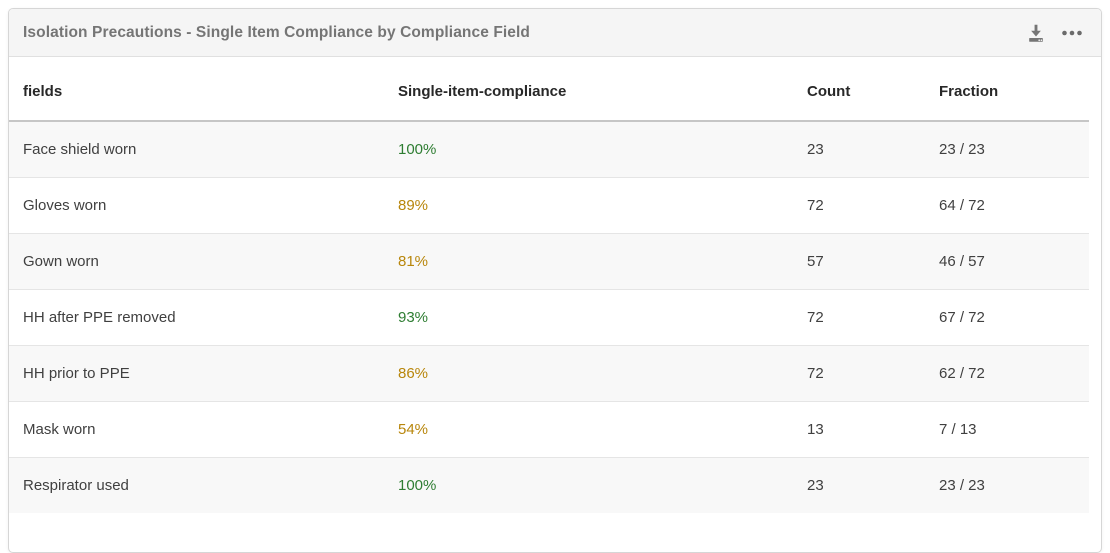 This screenshot has width=1110, height=553. What do you see at coordinates (549, 261) in the screenshot?
I see `table-row: Gown worn 81% 57 46 / 57` at bounding box center [549, 261].